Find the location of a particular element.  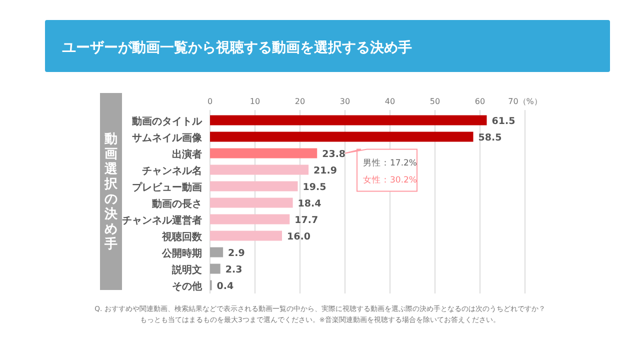

x-tick-label: 70（%） is located at coordinates (525, 101).